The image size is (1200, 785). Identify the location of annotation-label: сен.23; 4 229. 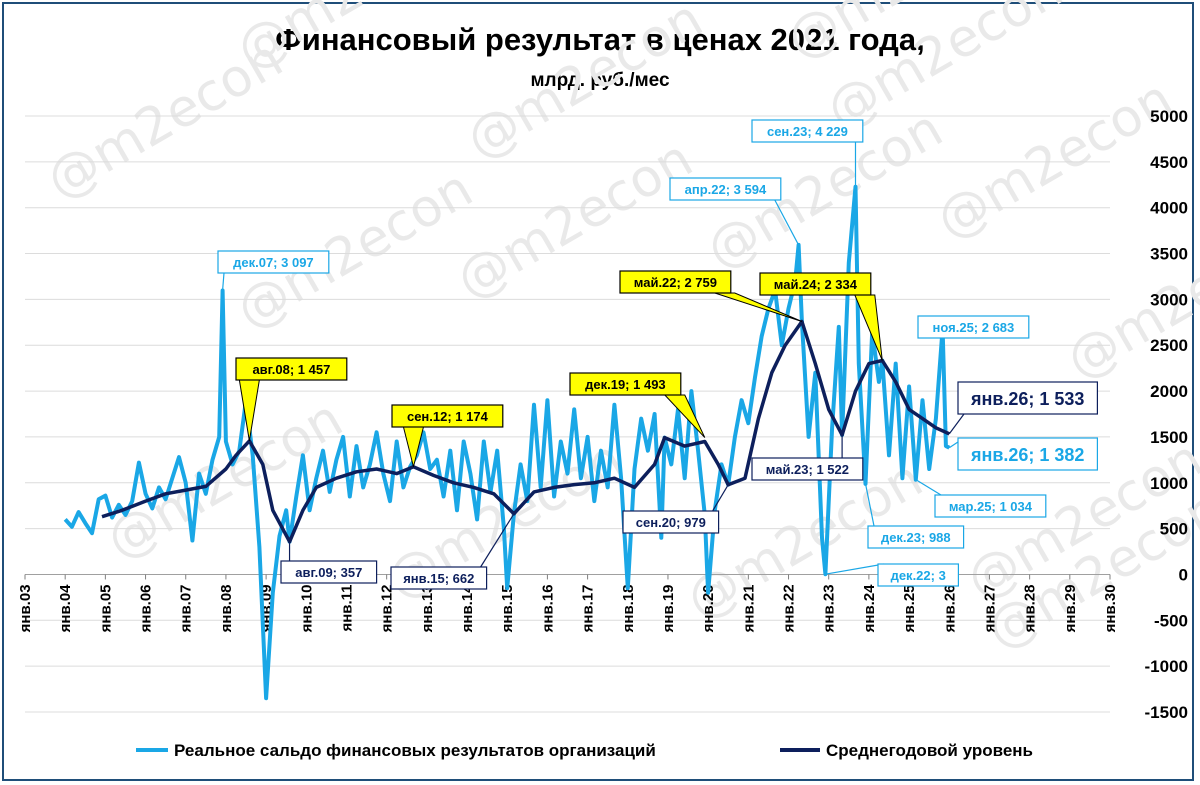
(807, 131).